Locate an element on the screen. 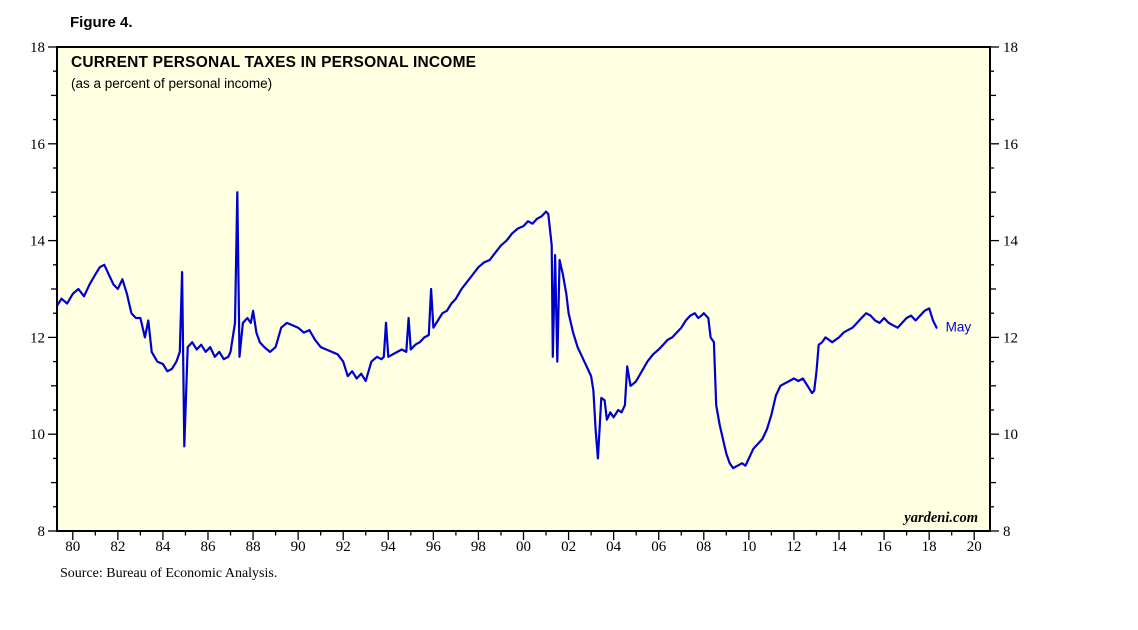 The image size is (1138, 630). x-axis-label: 18 is located at coordinates (929, 547).